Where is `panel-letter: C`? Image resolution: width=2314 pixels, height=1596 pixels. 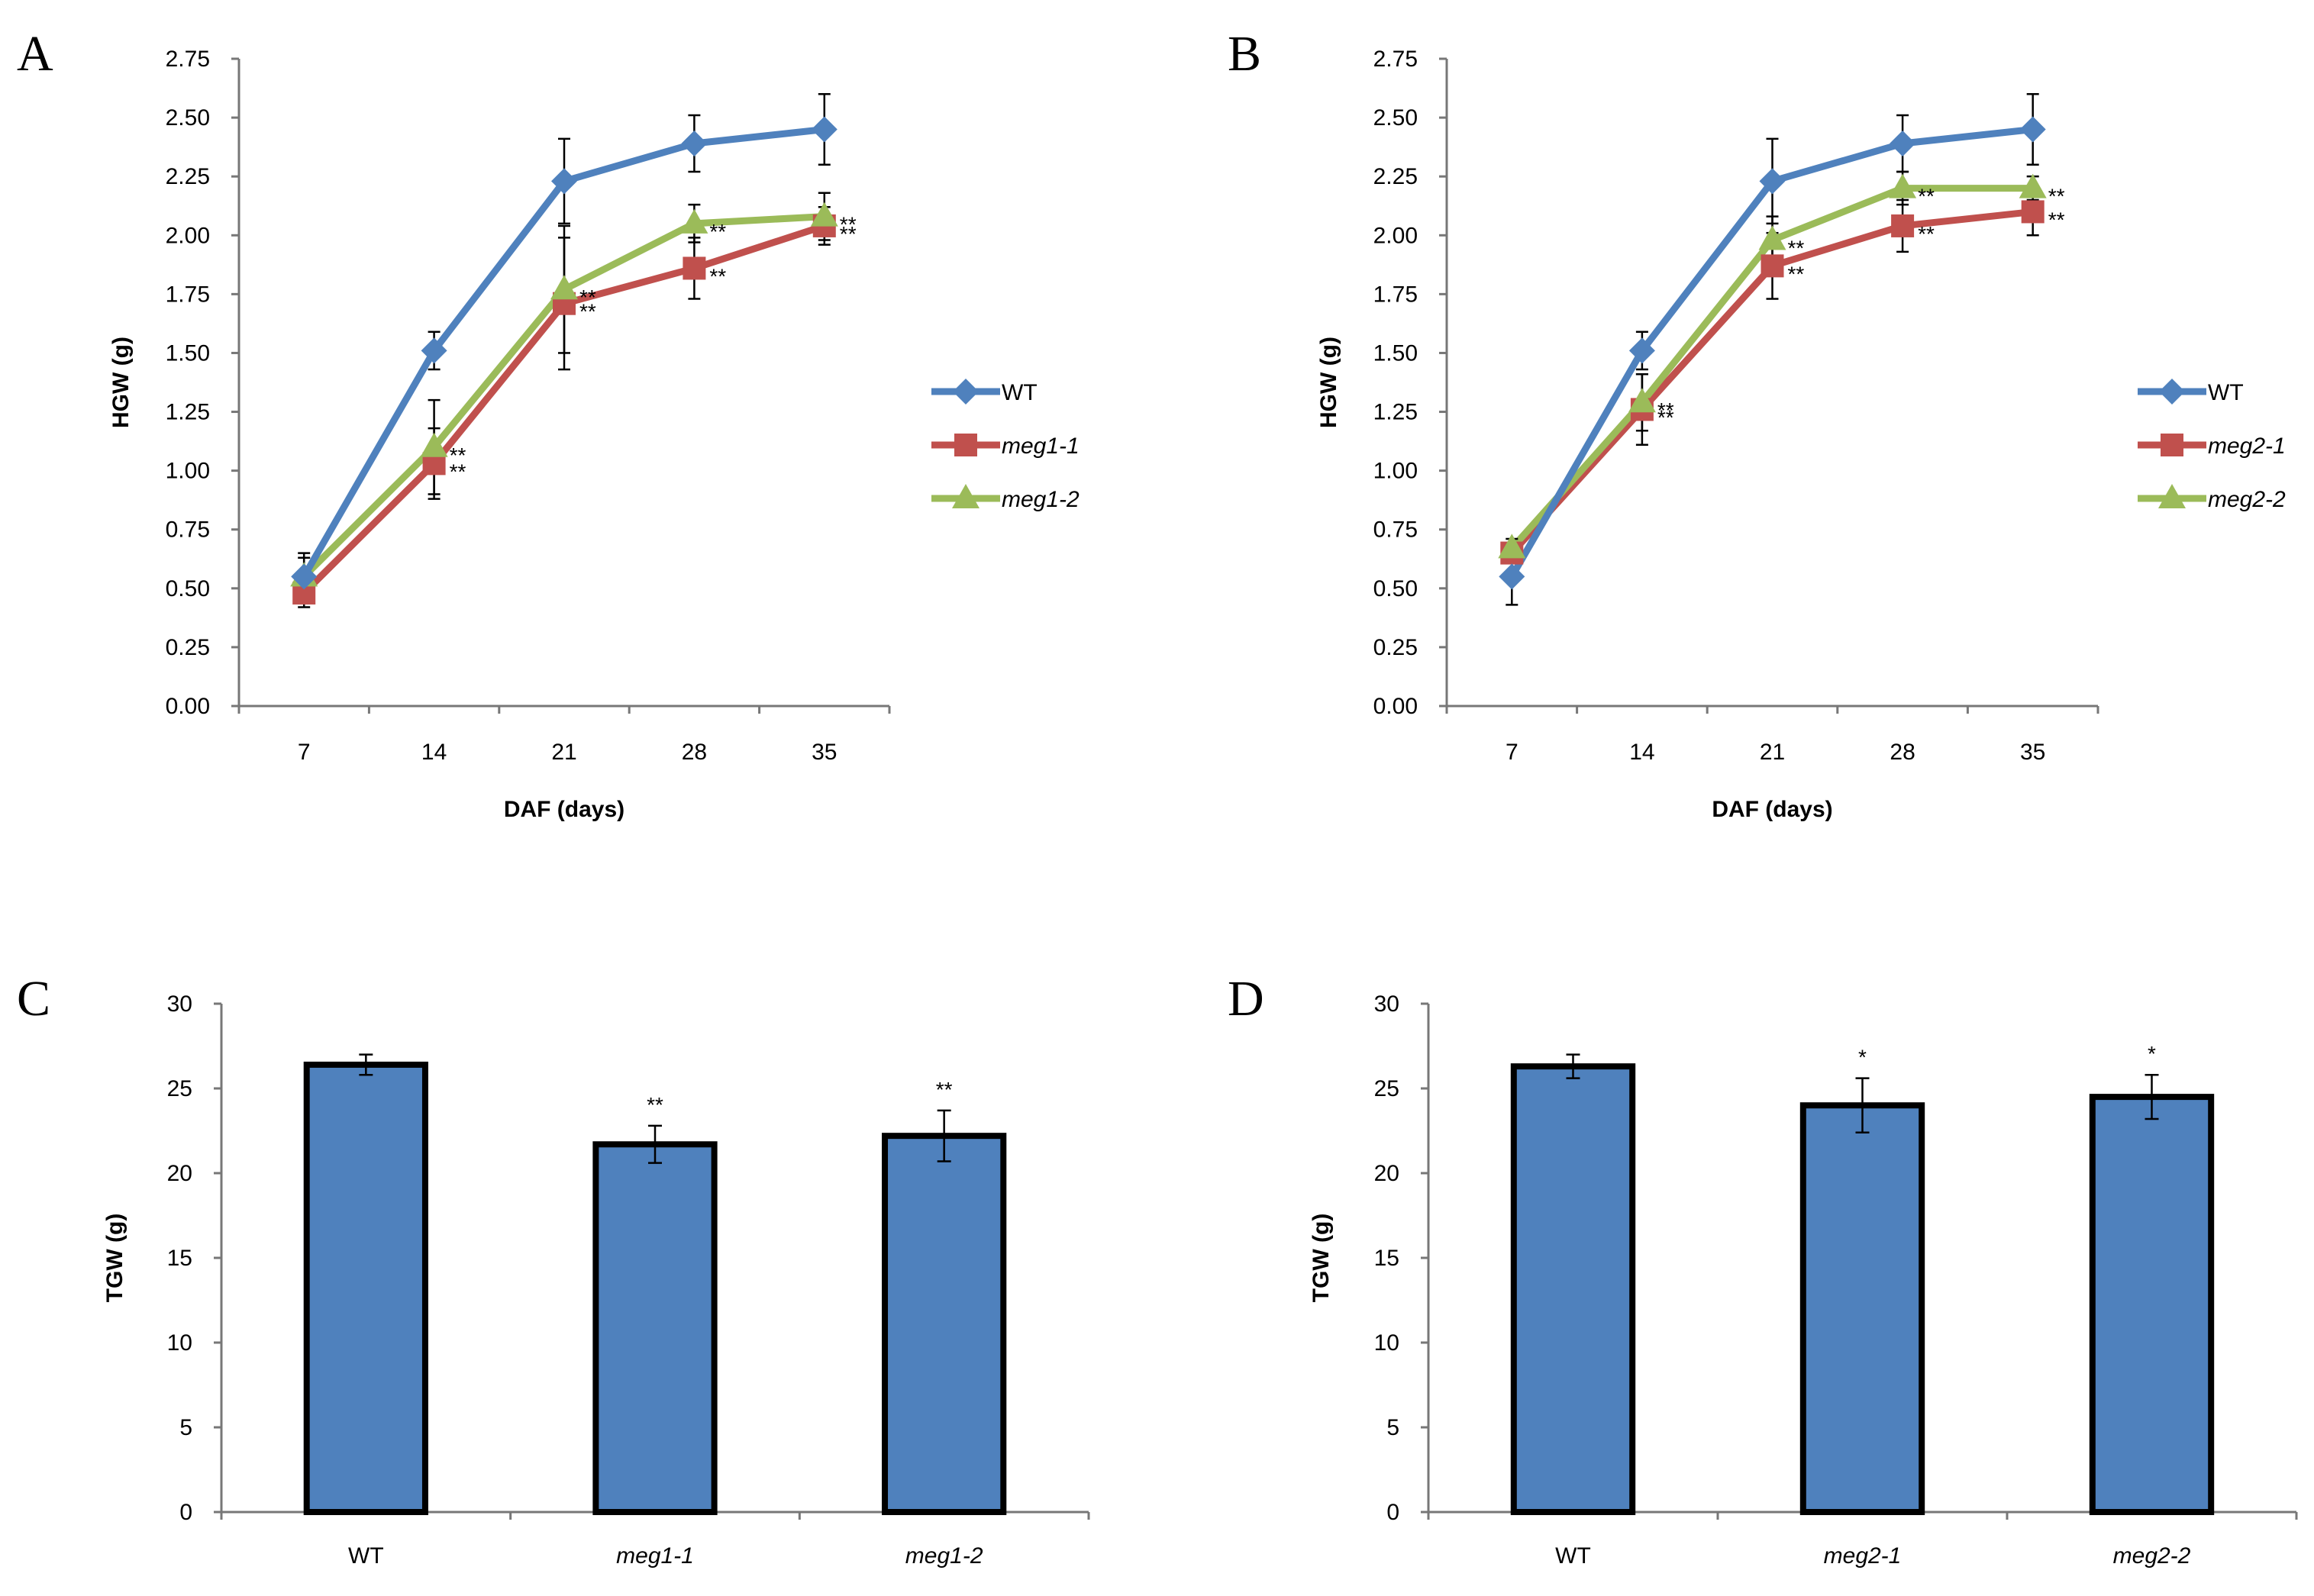 panel-letter: C is located at coordinates (33, 999).